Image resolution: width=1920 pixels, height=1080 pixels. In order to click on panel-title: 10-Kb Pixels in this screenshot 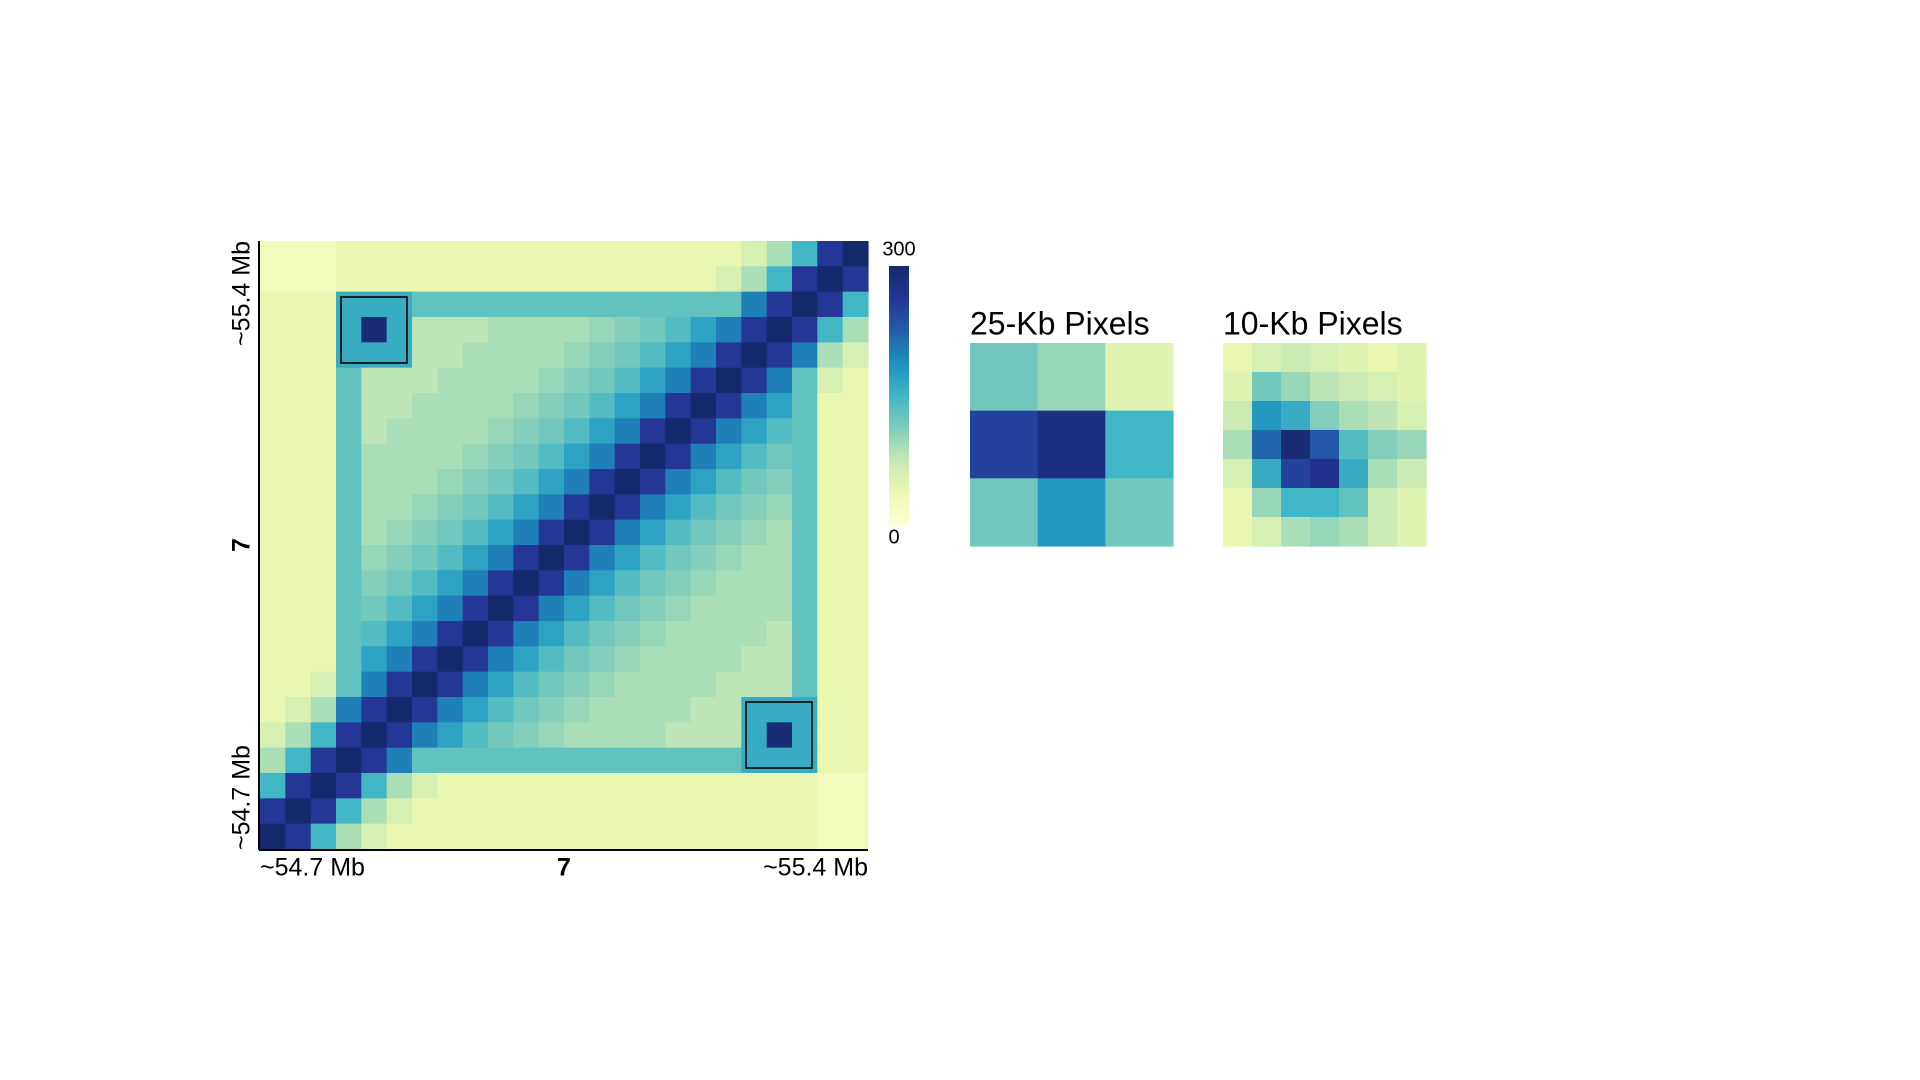, I will do `click(1313, 323)`.